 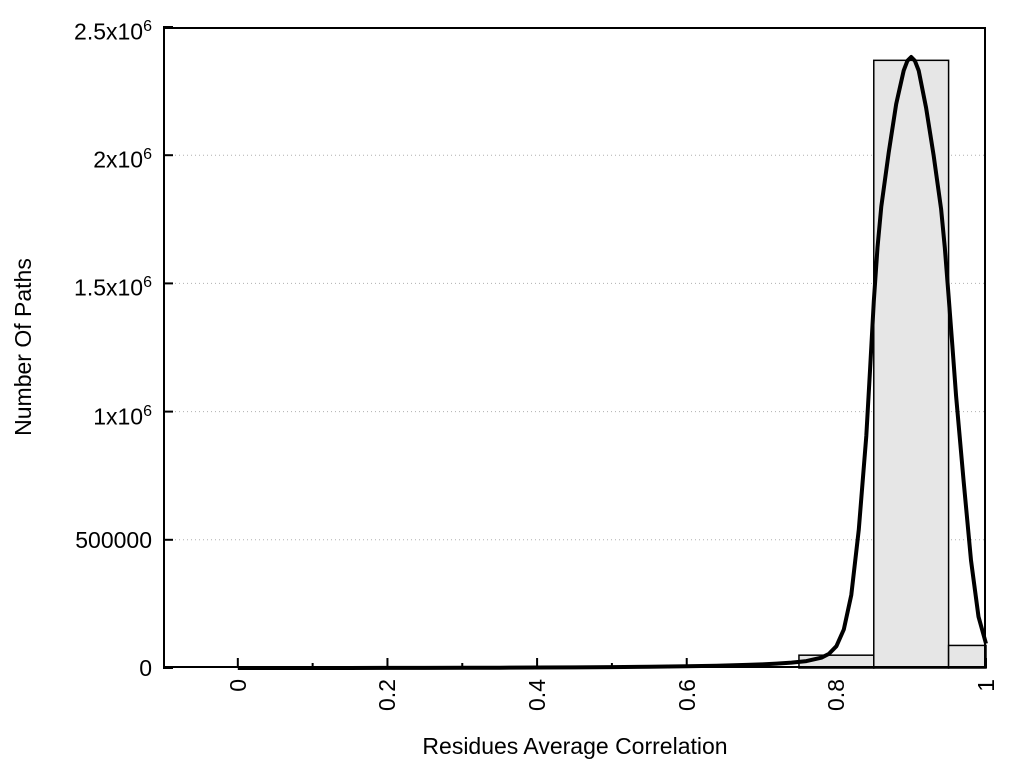 What do you see at coordinates (122, 416) in the screenshot?
I see `y-tick-label: 1x10⁶` at bounding box center [122, 416].